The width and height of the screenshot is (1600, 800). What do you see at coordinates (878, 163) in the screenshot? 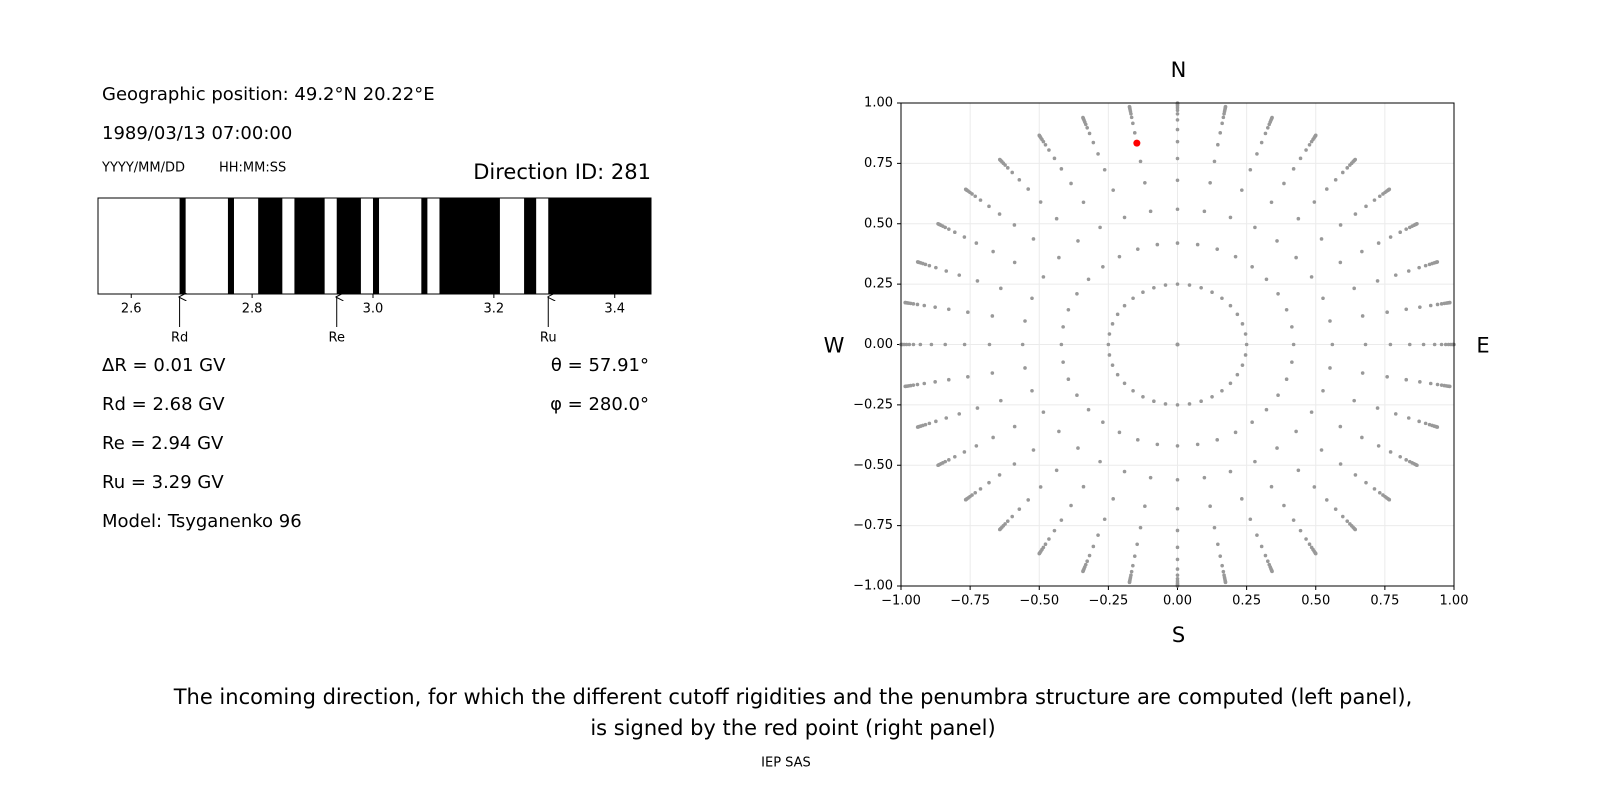
I see `y-tick-label: 0.75` at bounding box center [878, 163].